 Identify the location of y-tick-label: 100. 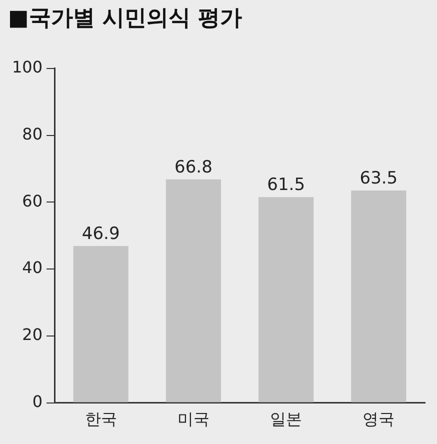
(27, 67).